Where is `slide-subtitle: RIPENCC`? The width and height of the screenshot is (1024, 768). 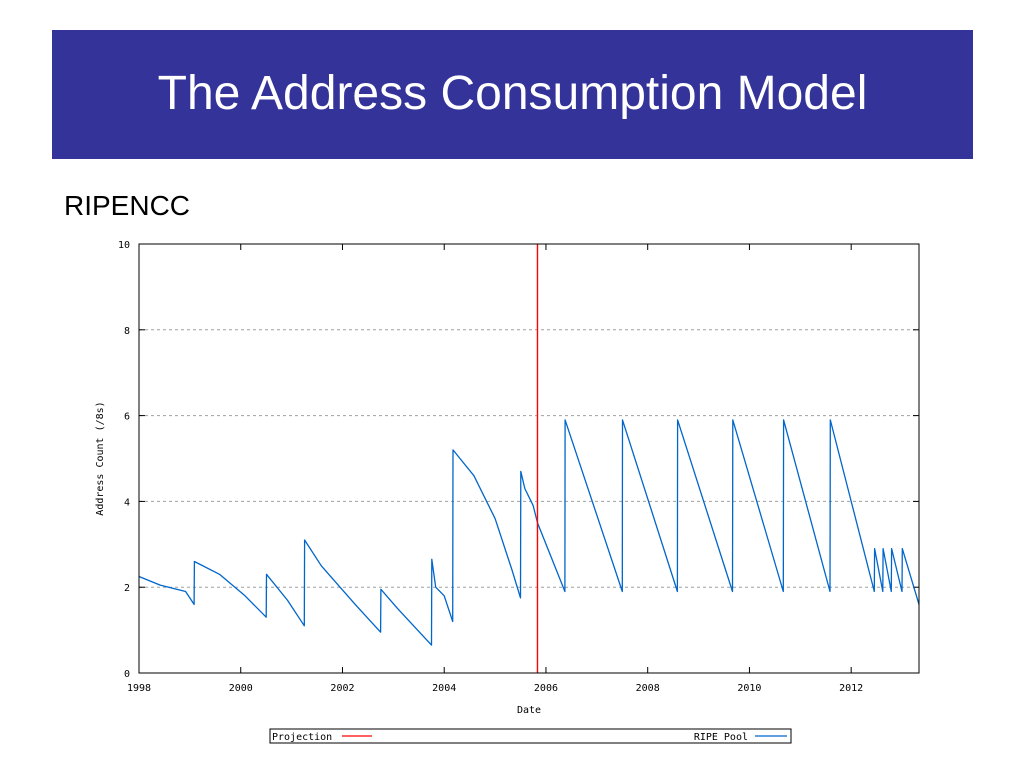
slide-subtitle: RIPENCC is located at coordinates (127, 205).